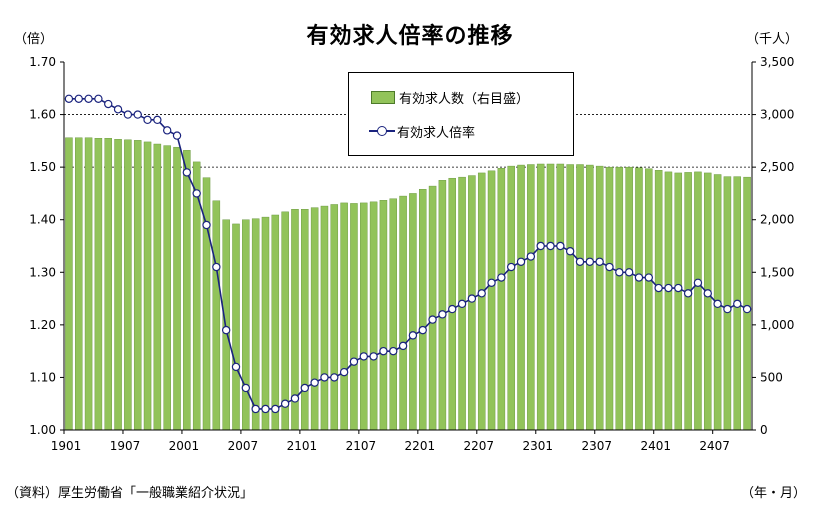  Describe the element at coordinates (777, 220) in the screenshot. I see `y-right-tick-label: 2,000` at that location.